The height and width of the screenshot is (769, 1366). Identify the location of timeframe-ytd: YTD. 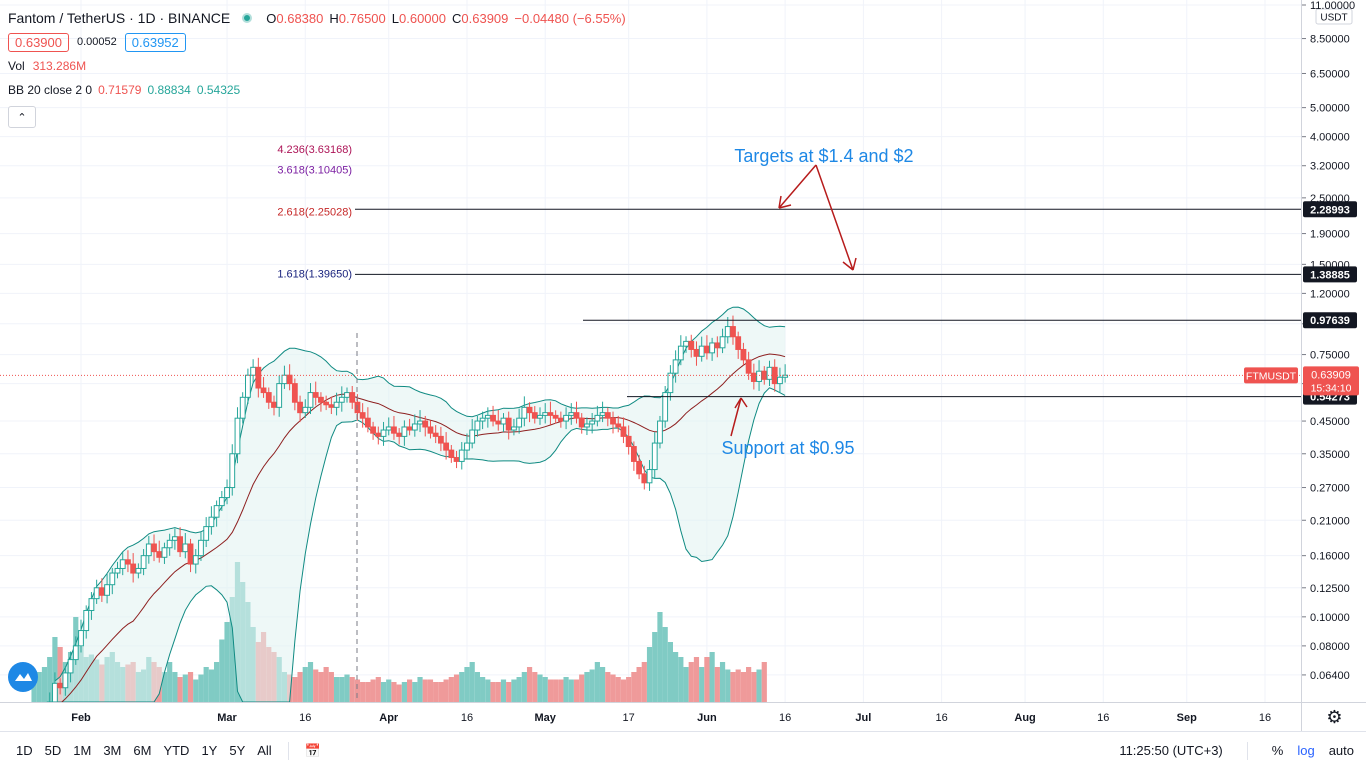
(176, 750).